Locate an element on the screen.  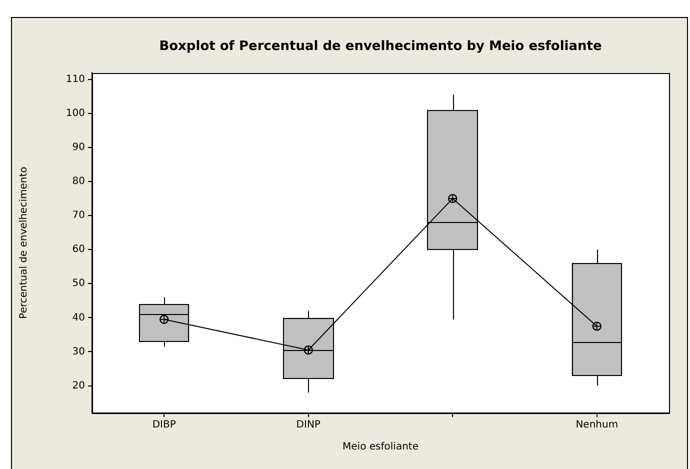
x-tick-label: DIBP is located at coordinates (164, 425).